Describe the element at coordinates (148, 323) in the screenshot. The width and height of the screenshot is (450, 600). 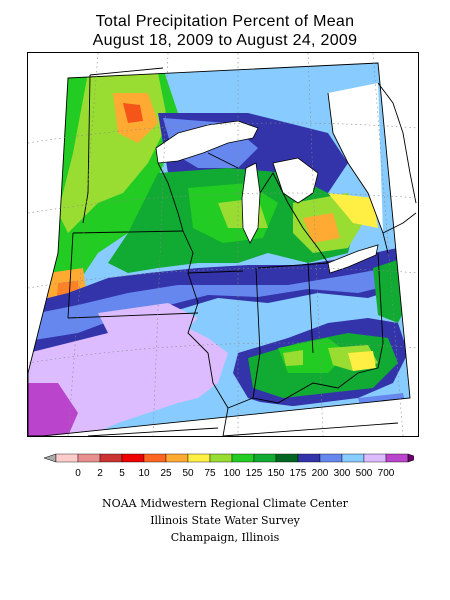
I see `fill-ia-lavender` at that location.